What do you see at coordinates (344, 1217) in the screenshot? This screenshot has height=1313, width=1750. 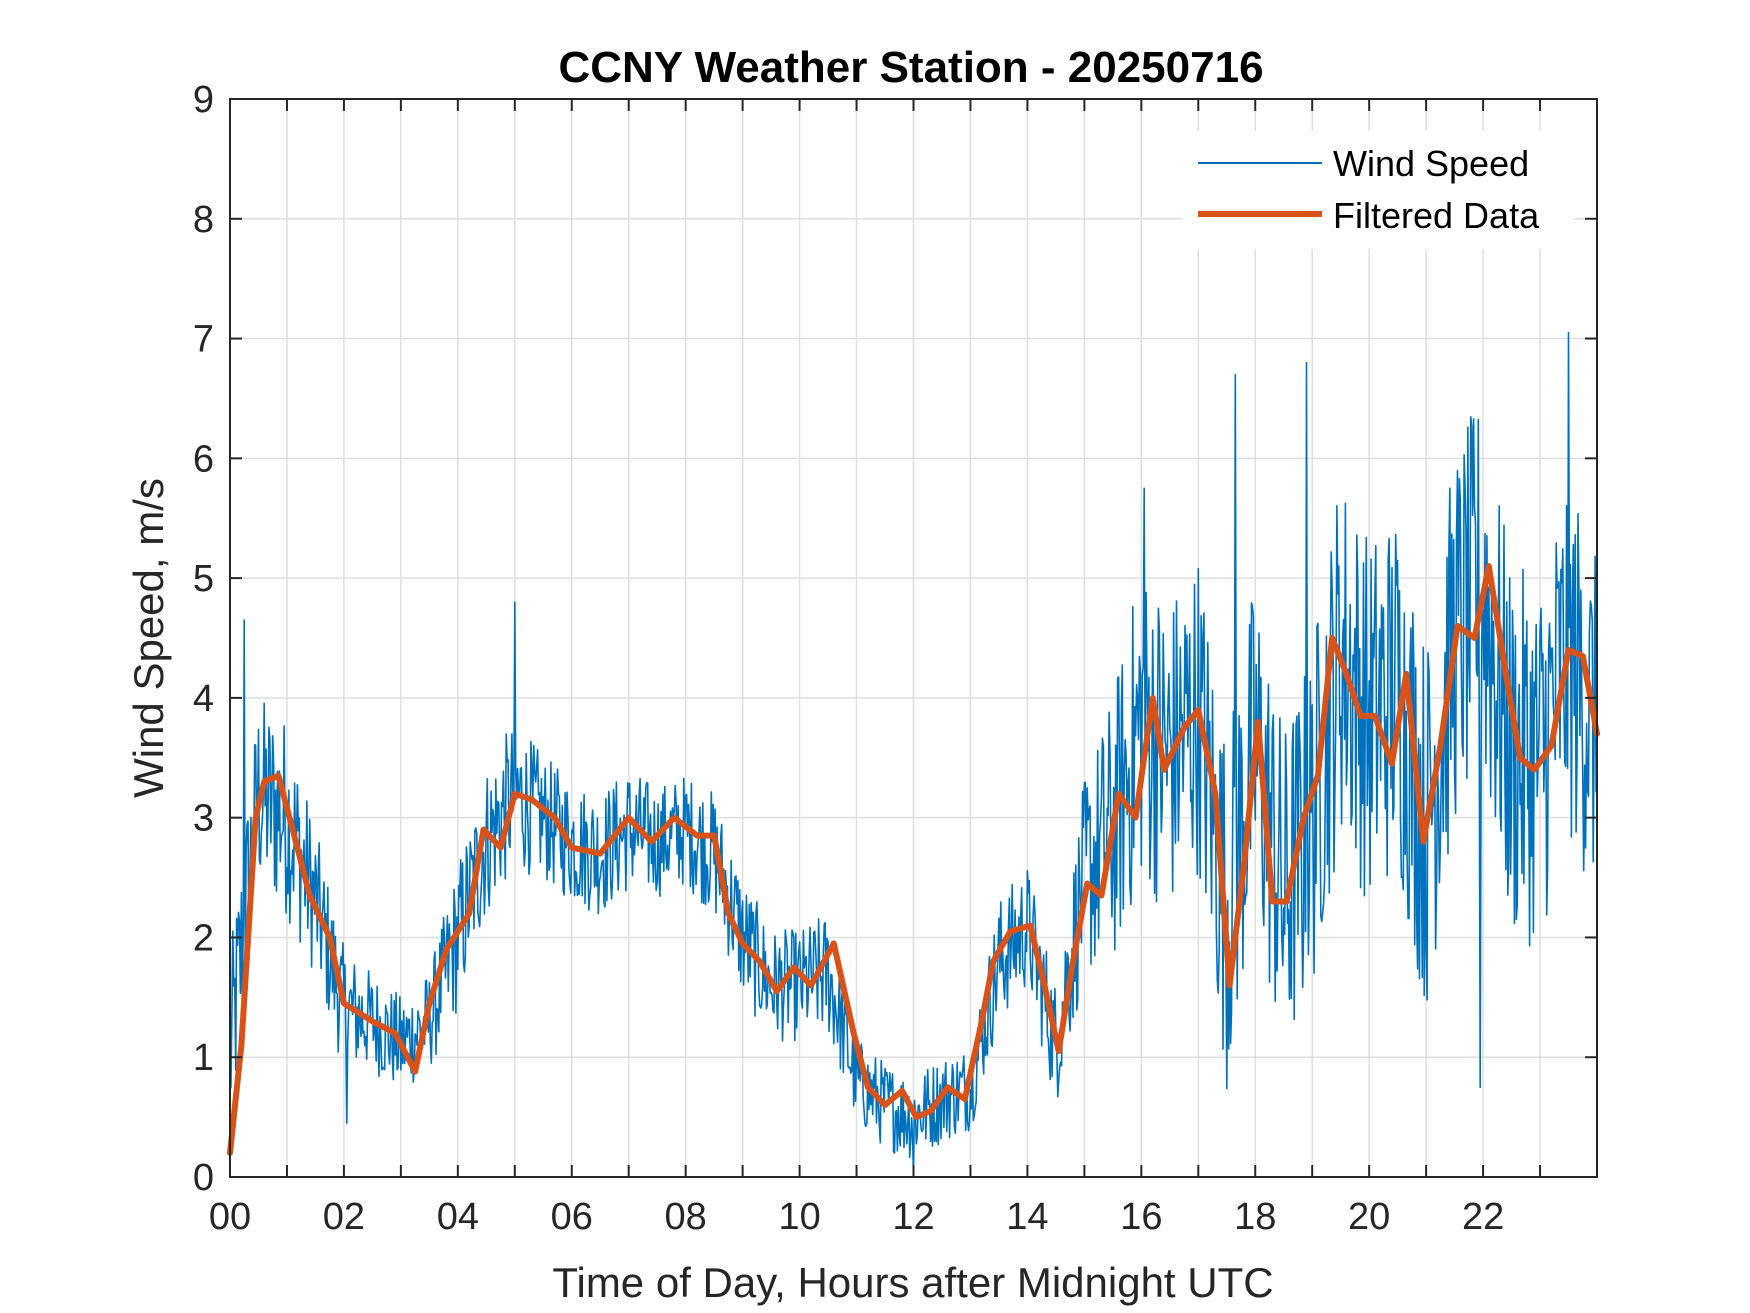 I see `x-tick-label: 02` at bounding box center [344, 1217].